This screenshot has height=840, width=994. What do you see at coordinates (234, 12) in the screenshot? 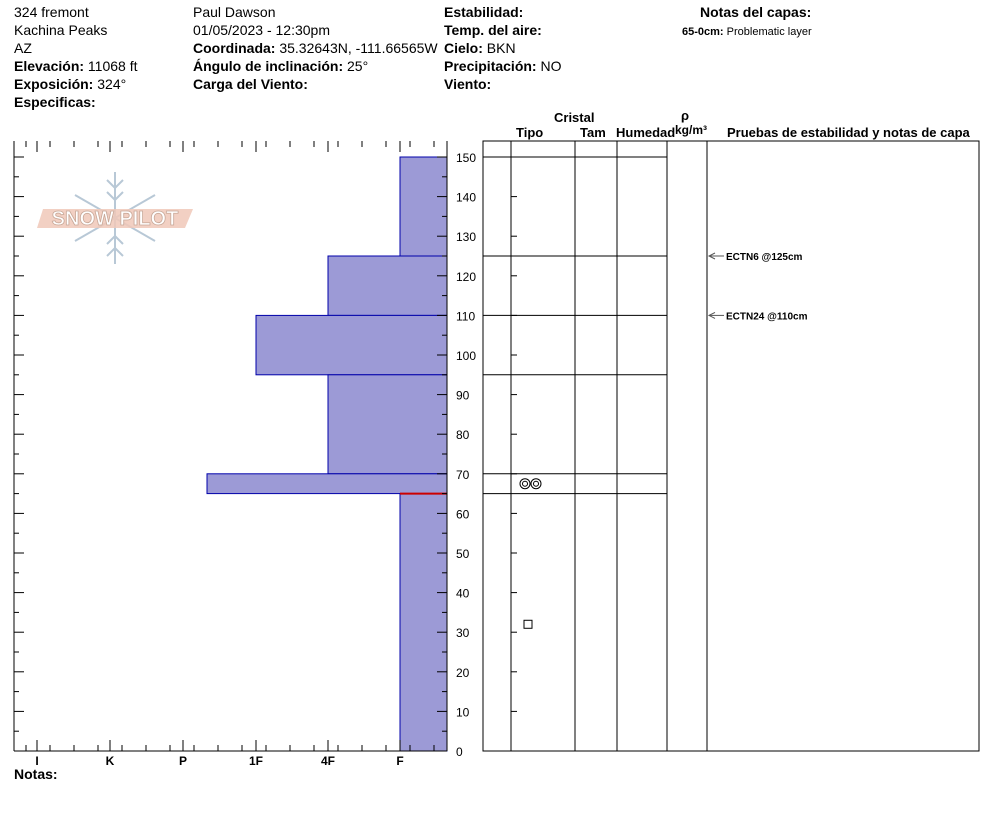
I see `observer-name: Paul Dawson` at bounding box center [234, 12].